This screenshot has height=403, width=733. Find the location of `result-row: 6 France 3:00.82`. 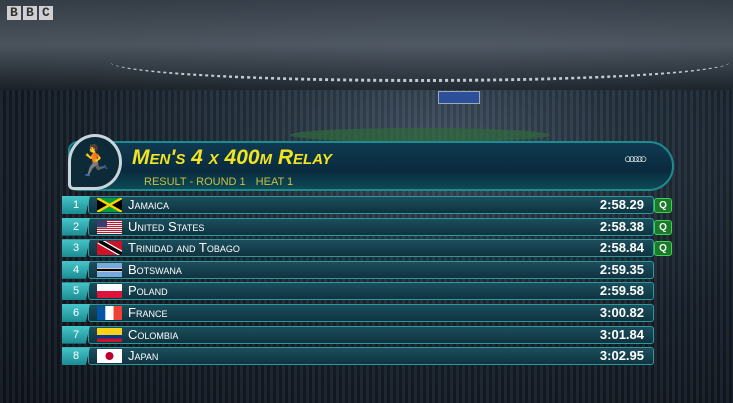

result-row: 6 France 3:00.82 is located at coordinates (358, 312).